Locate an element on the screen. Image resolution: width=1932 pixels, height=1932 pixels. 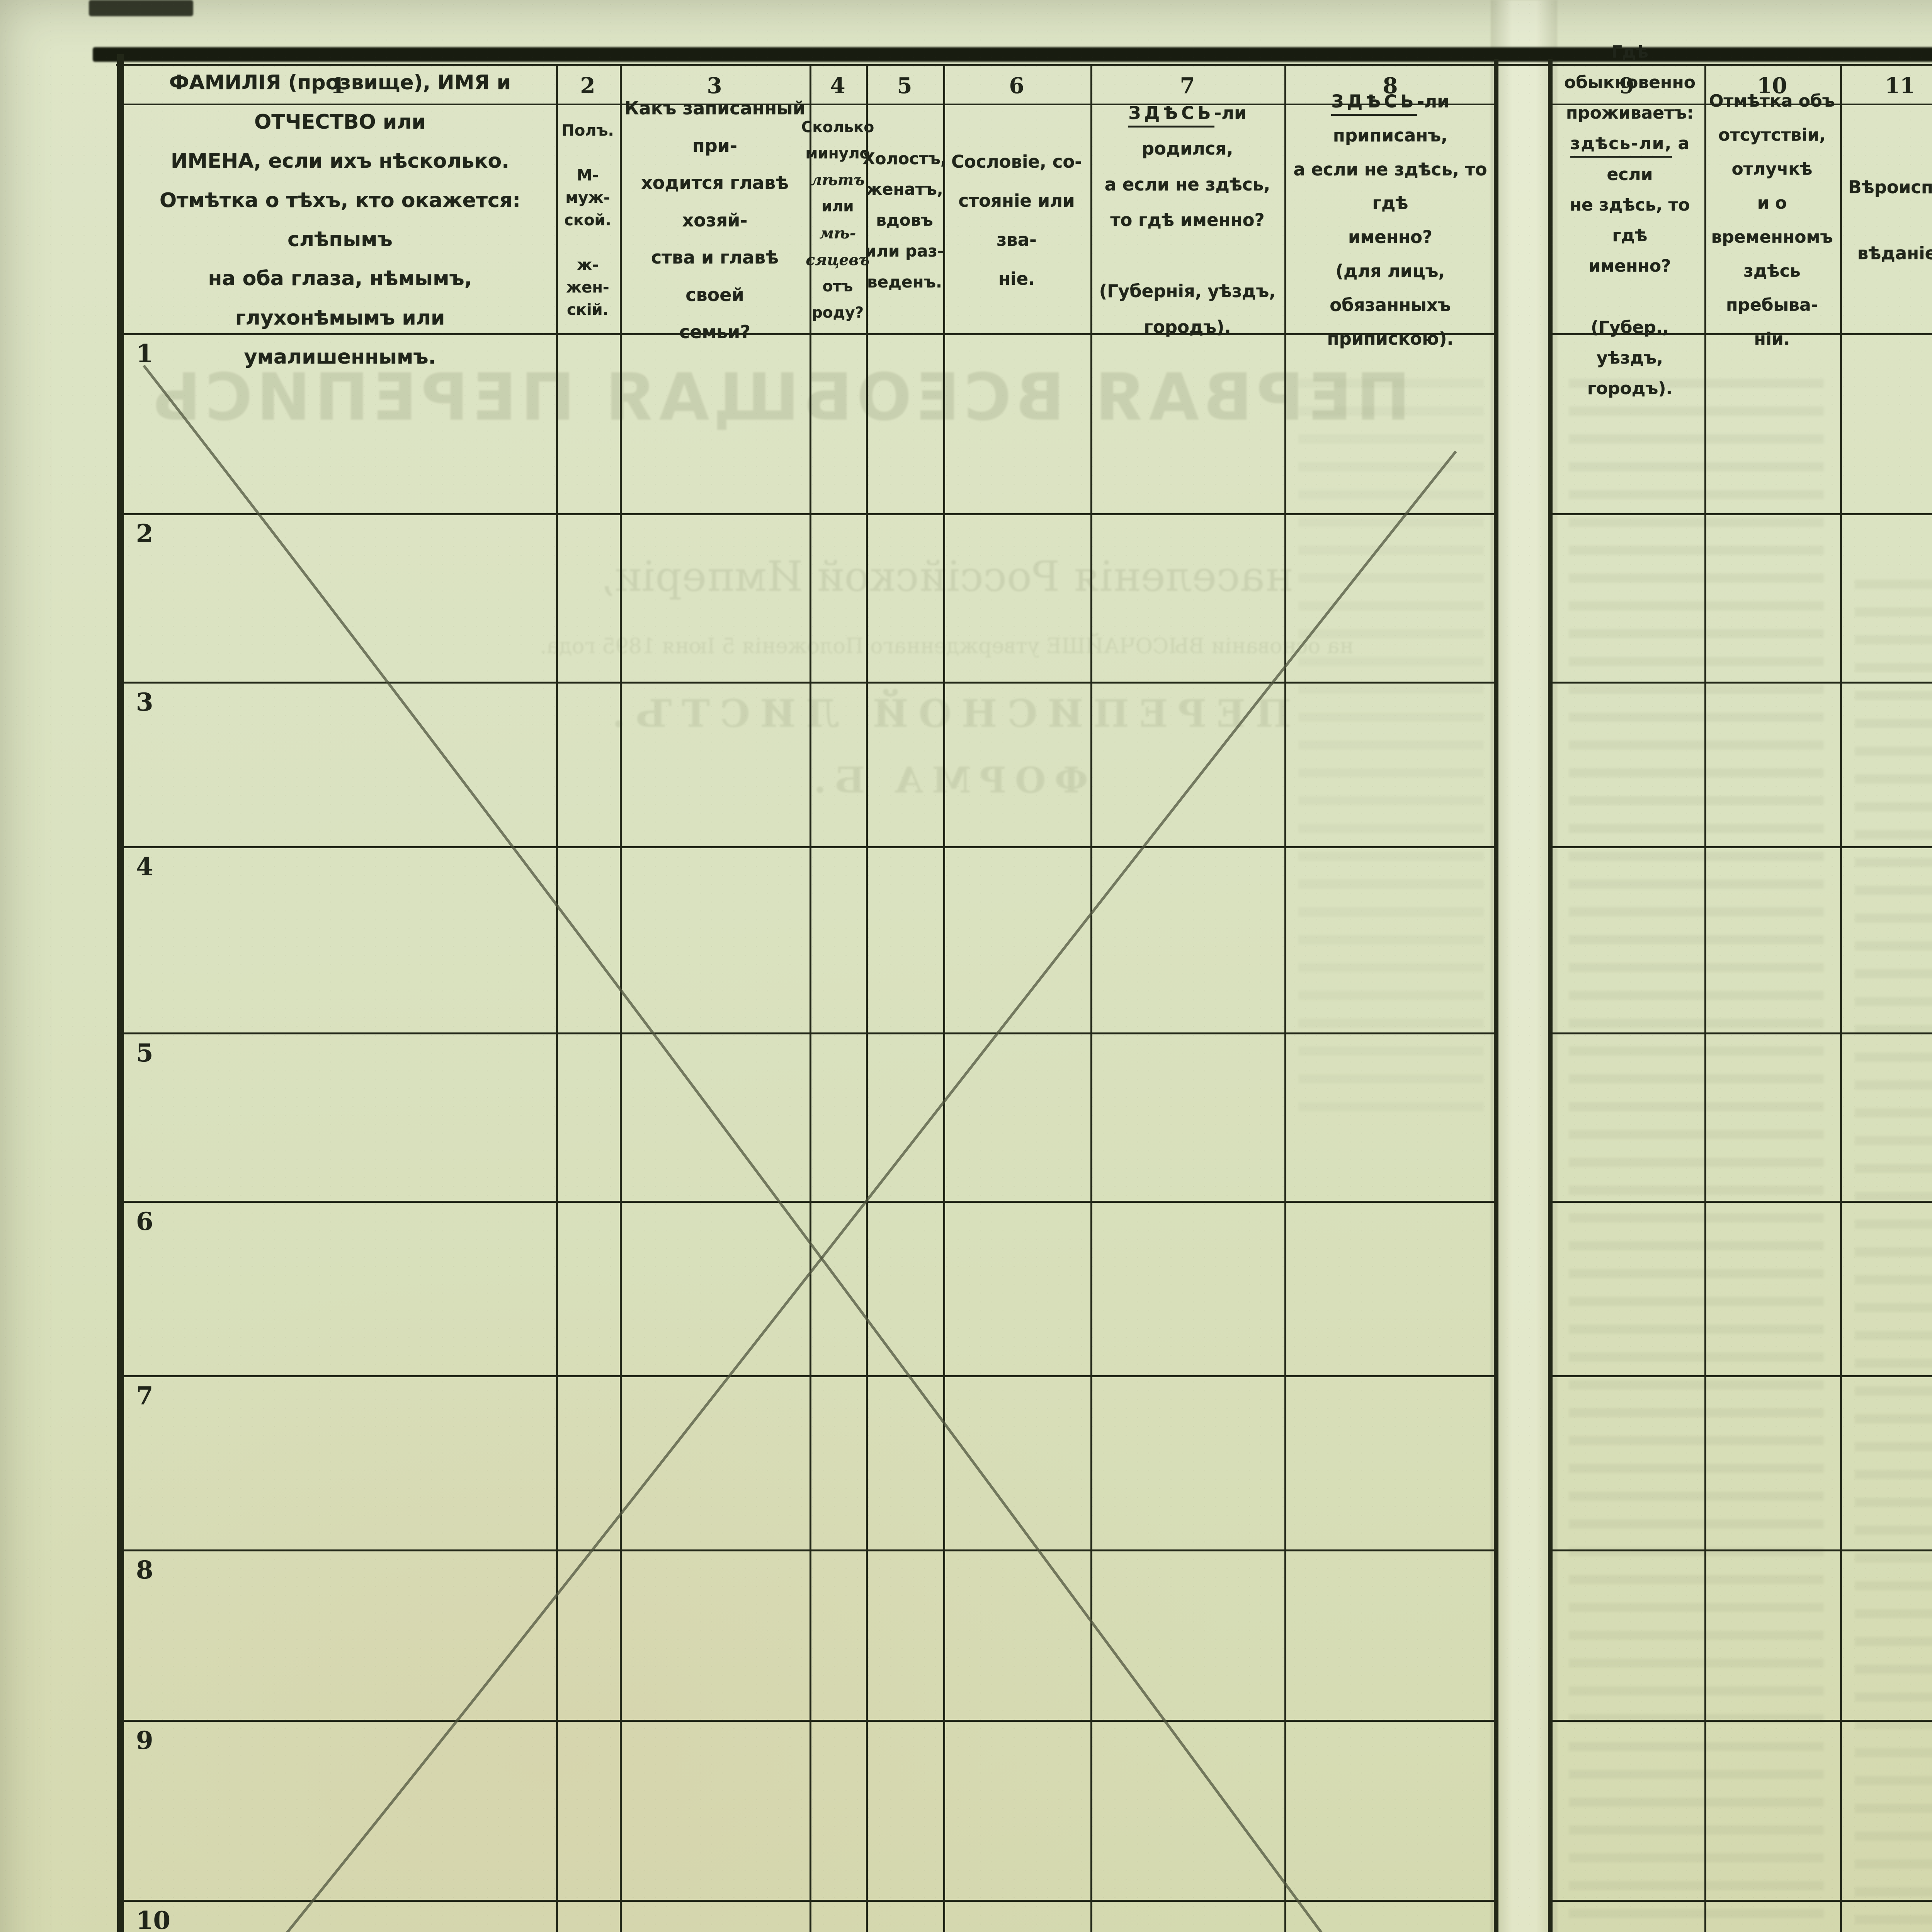
column-number-rule is located at coordinates (1742, 104).